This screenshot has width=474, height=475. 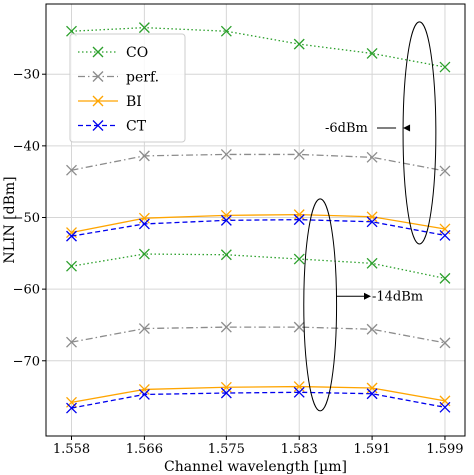 What do you see at coordinates (346, 128) in the screenshot?
I see `annotation-minus-6dbm: -6dBm` at bounding box center [346, 128].